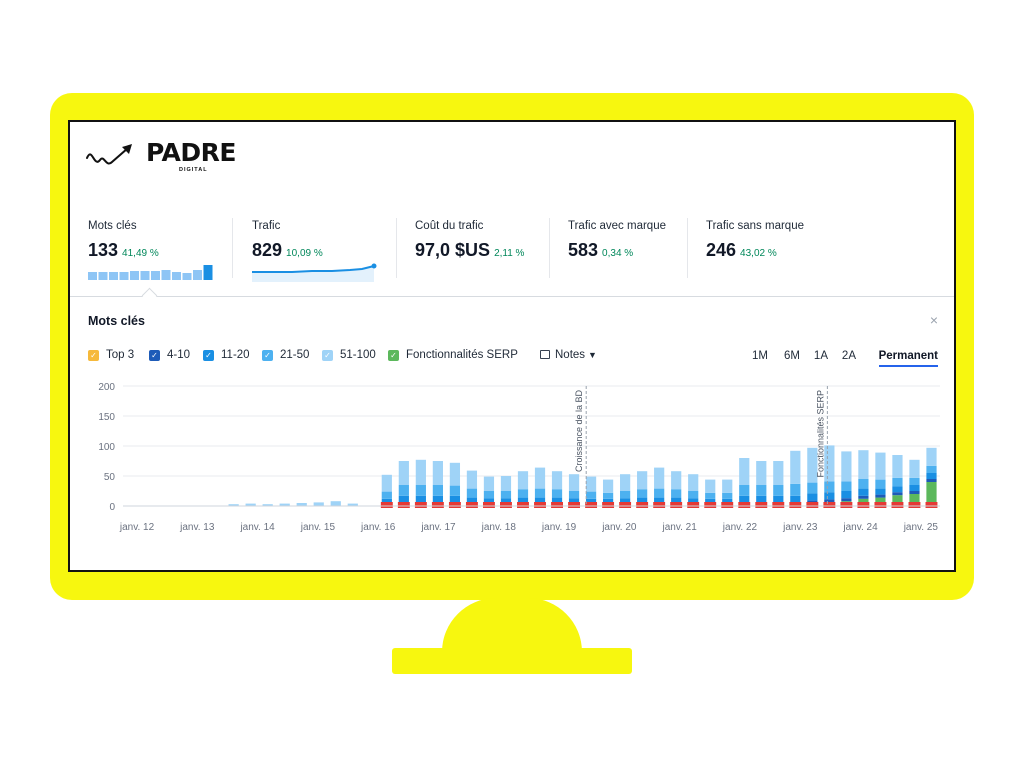 The width and height of the screenshot is (1024, 768). What do you see at coordinates (933, 320) in the screenshot?
I see `close-icon: ×` at bounding box center [933, 320].